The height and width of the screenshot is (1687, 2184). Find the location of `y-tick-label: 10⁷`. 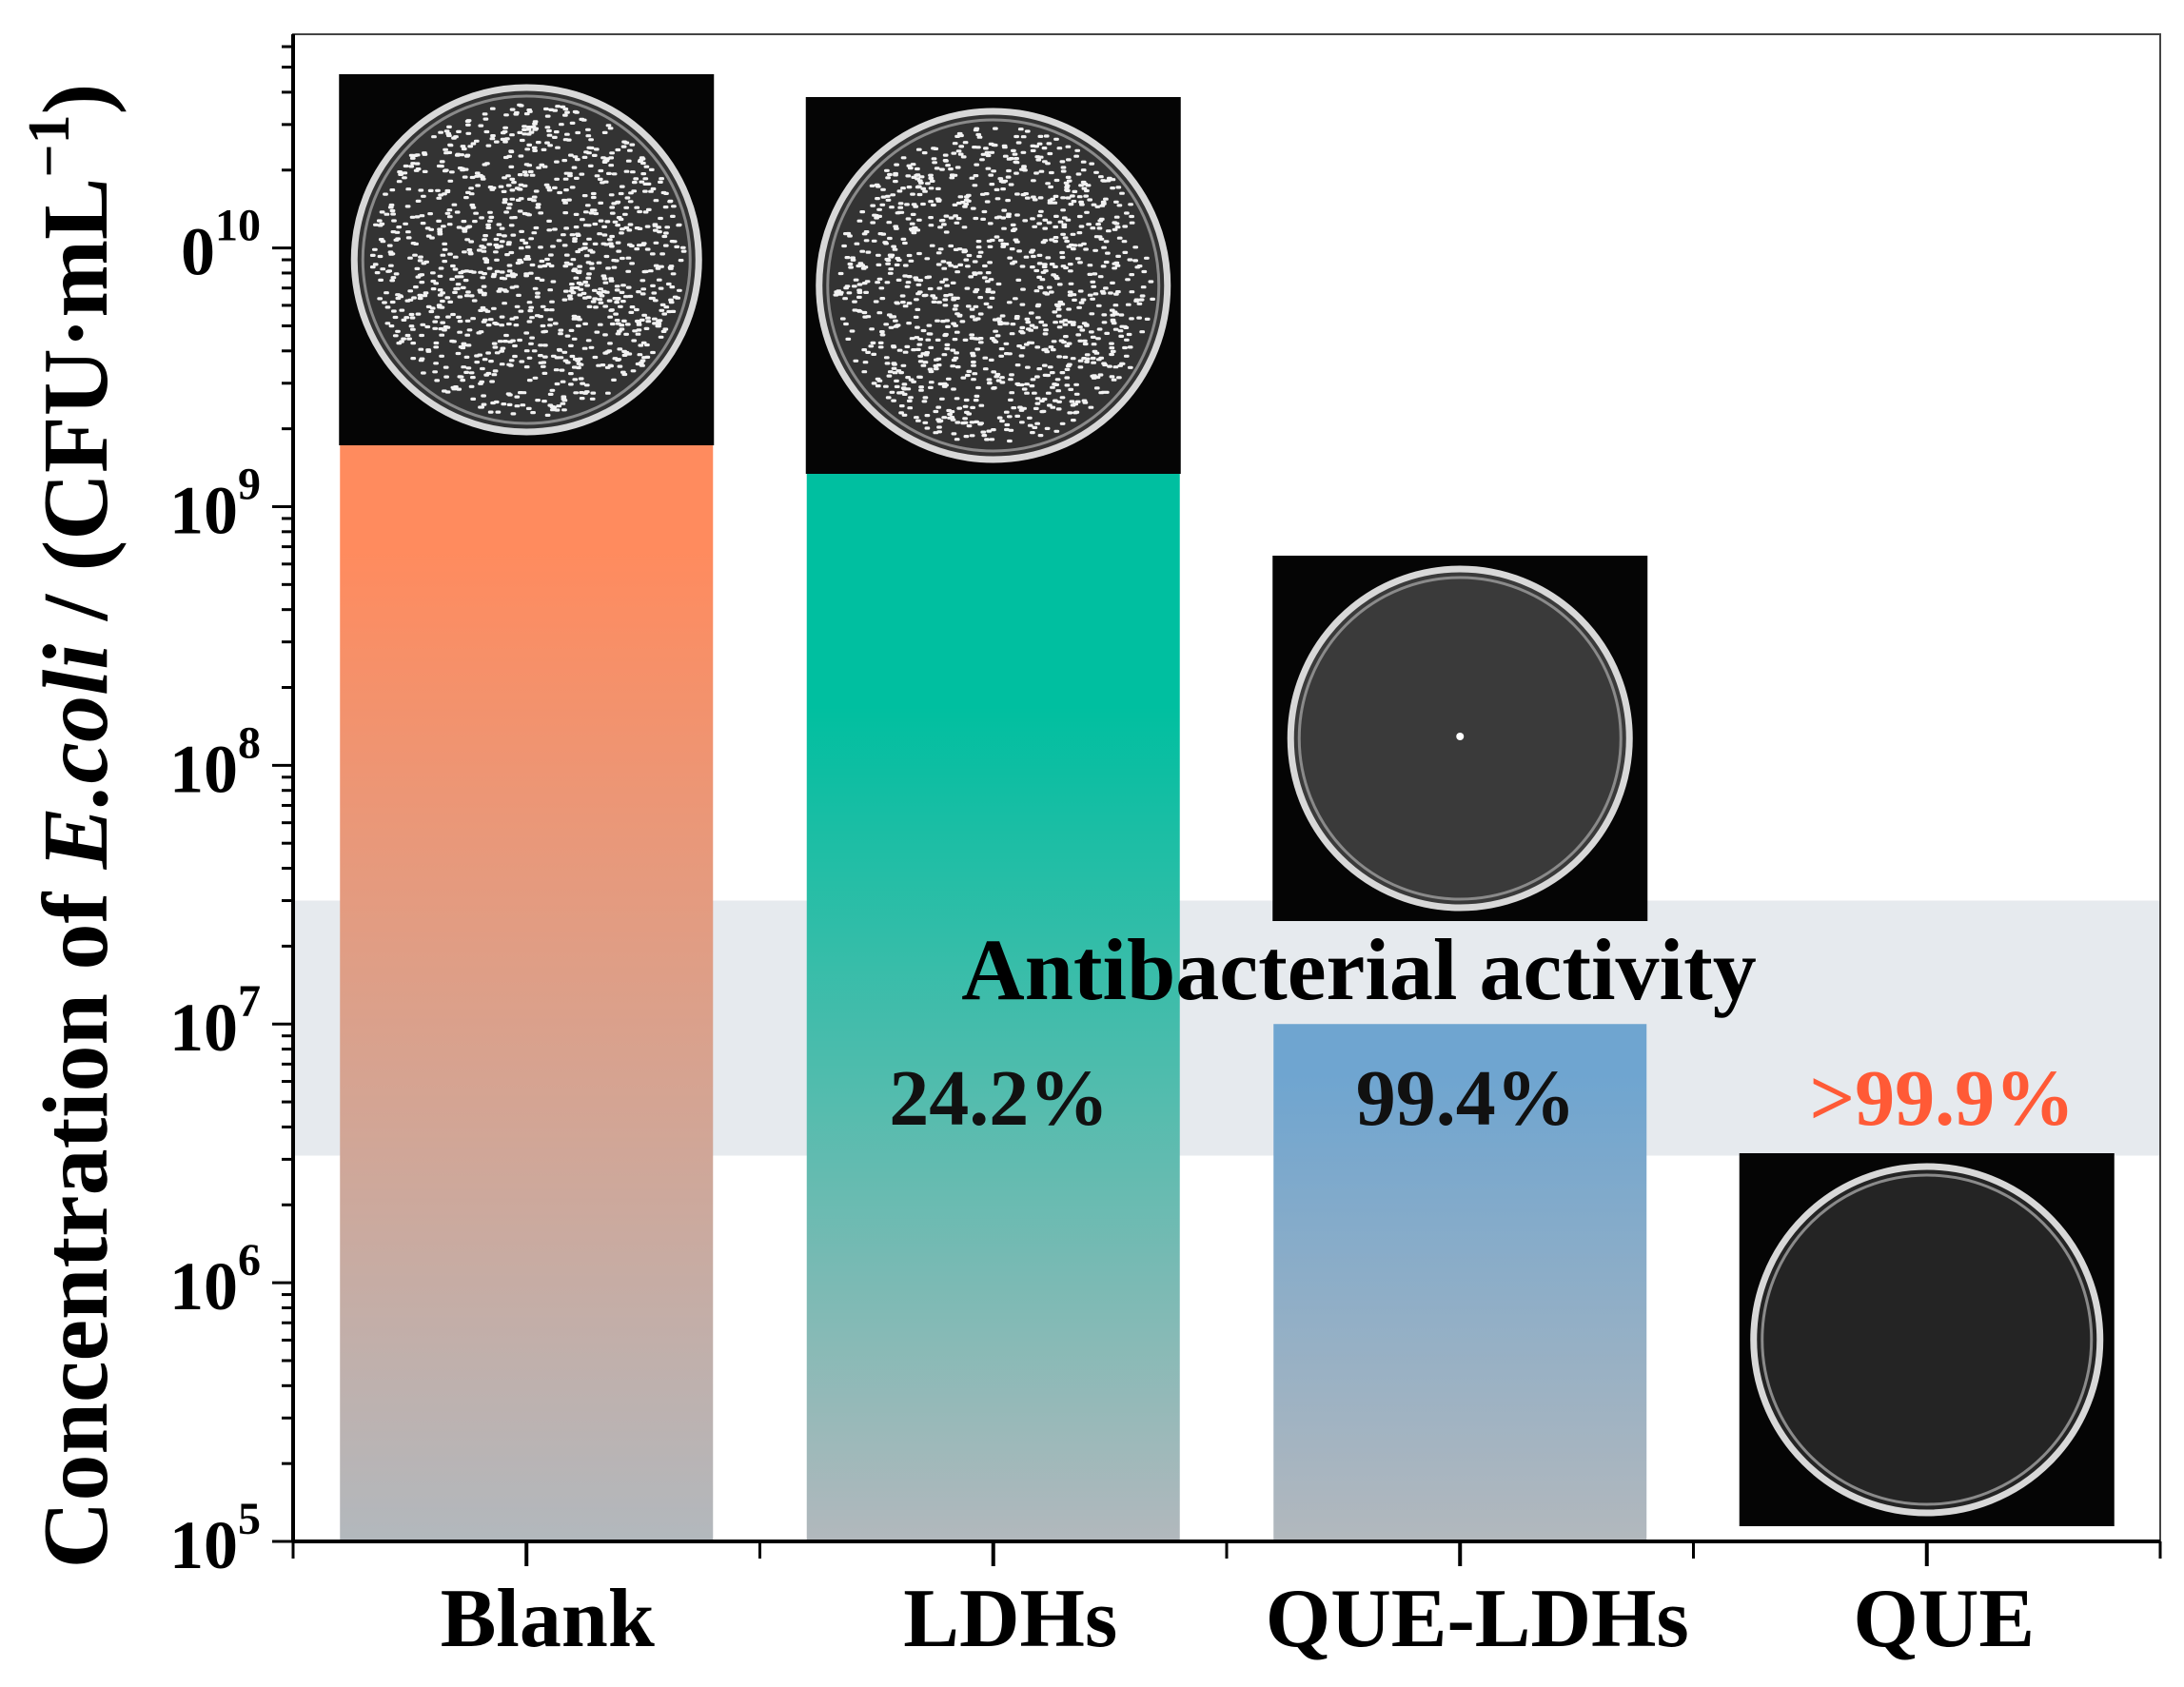

y-tick-label: 10⁷ is located at coordinates (215, 1021).